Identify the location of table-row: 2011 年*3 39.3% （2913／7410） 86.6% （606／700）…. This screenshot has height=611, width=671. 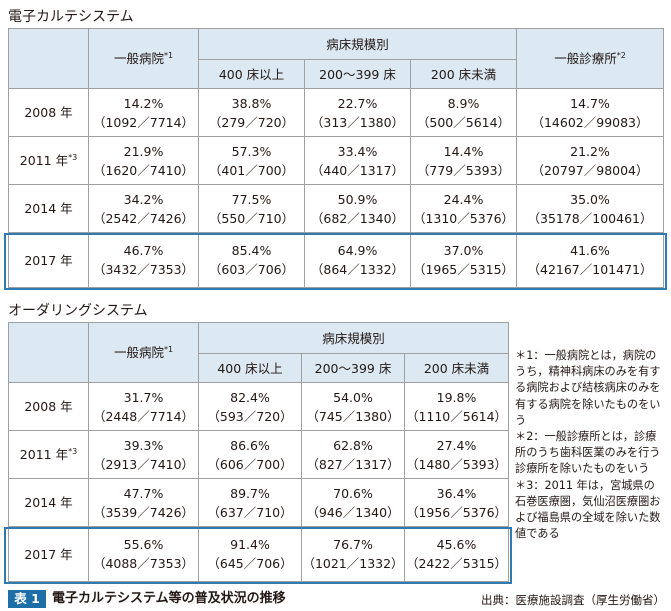
(258, 454).